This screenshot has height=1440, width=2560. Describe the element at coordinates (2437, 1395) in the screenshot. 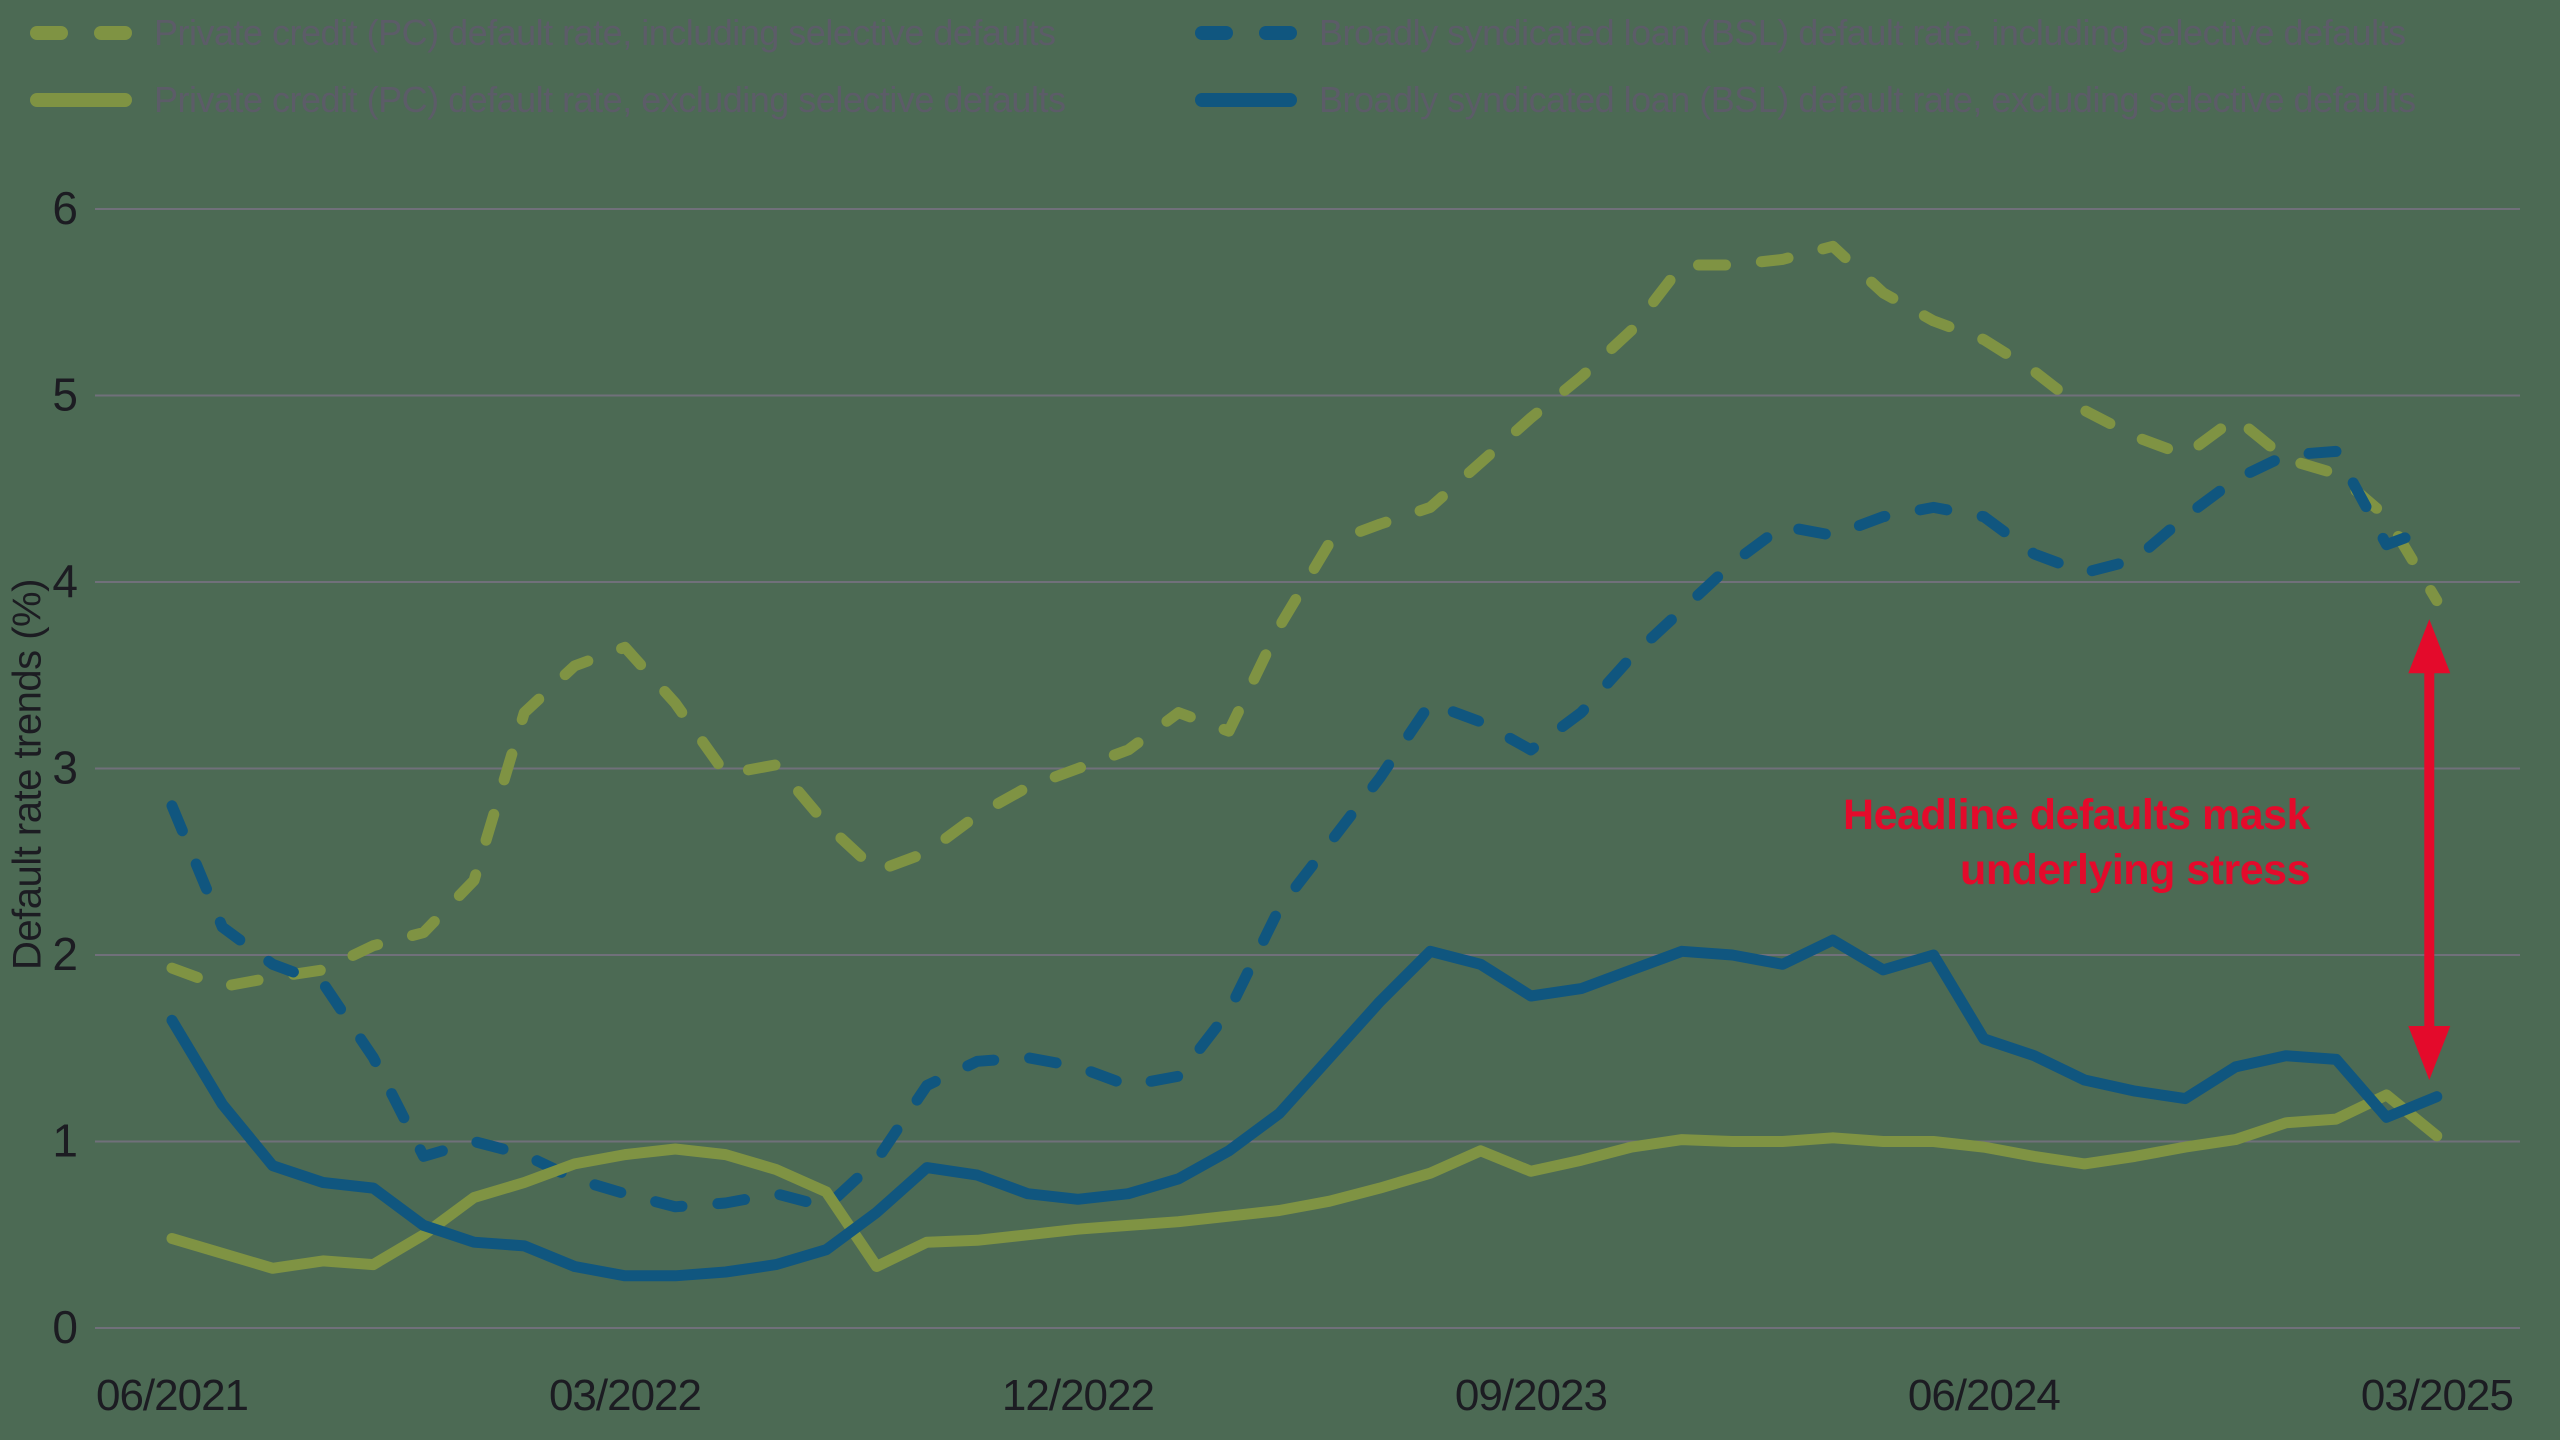

I see `x-tick-label: 03/2025` at that location.